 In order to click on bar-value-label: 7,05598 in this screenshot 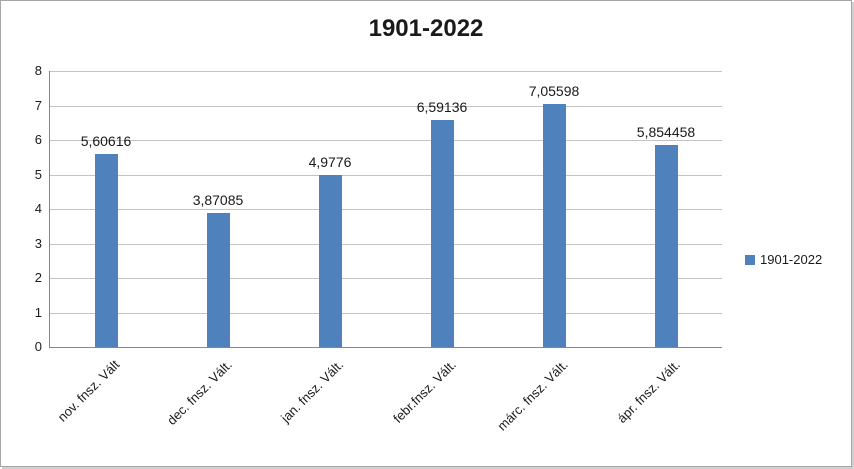, I will do `click(554, 90)`.